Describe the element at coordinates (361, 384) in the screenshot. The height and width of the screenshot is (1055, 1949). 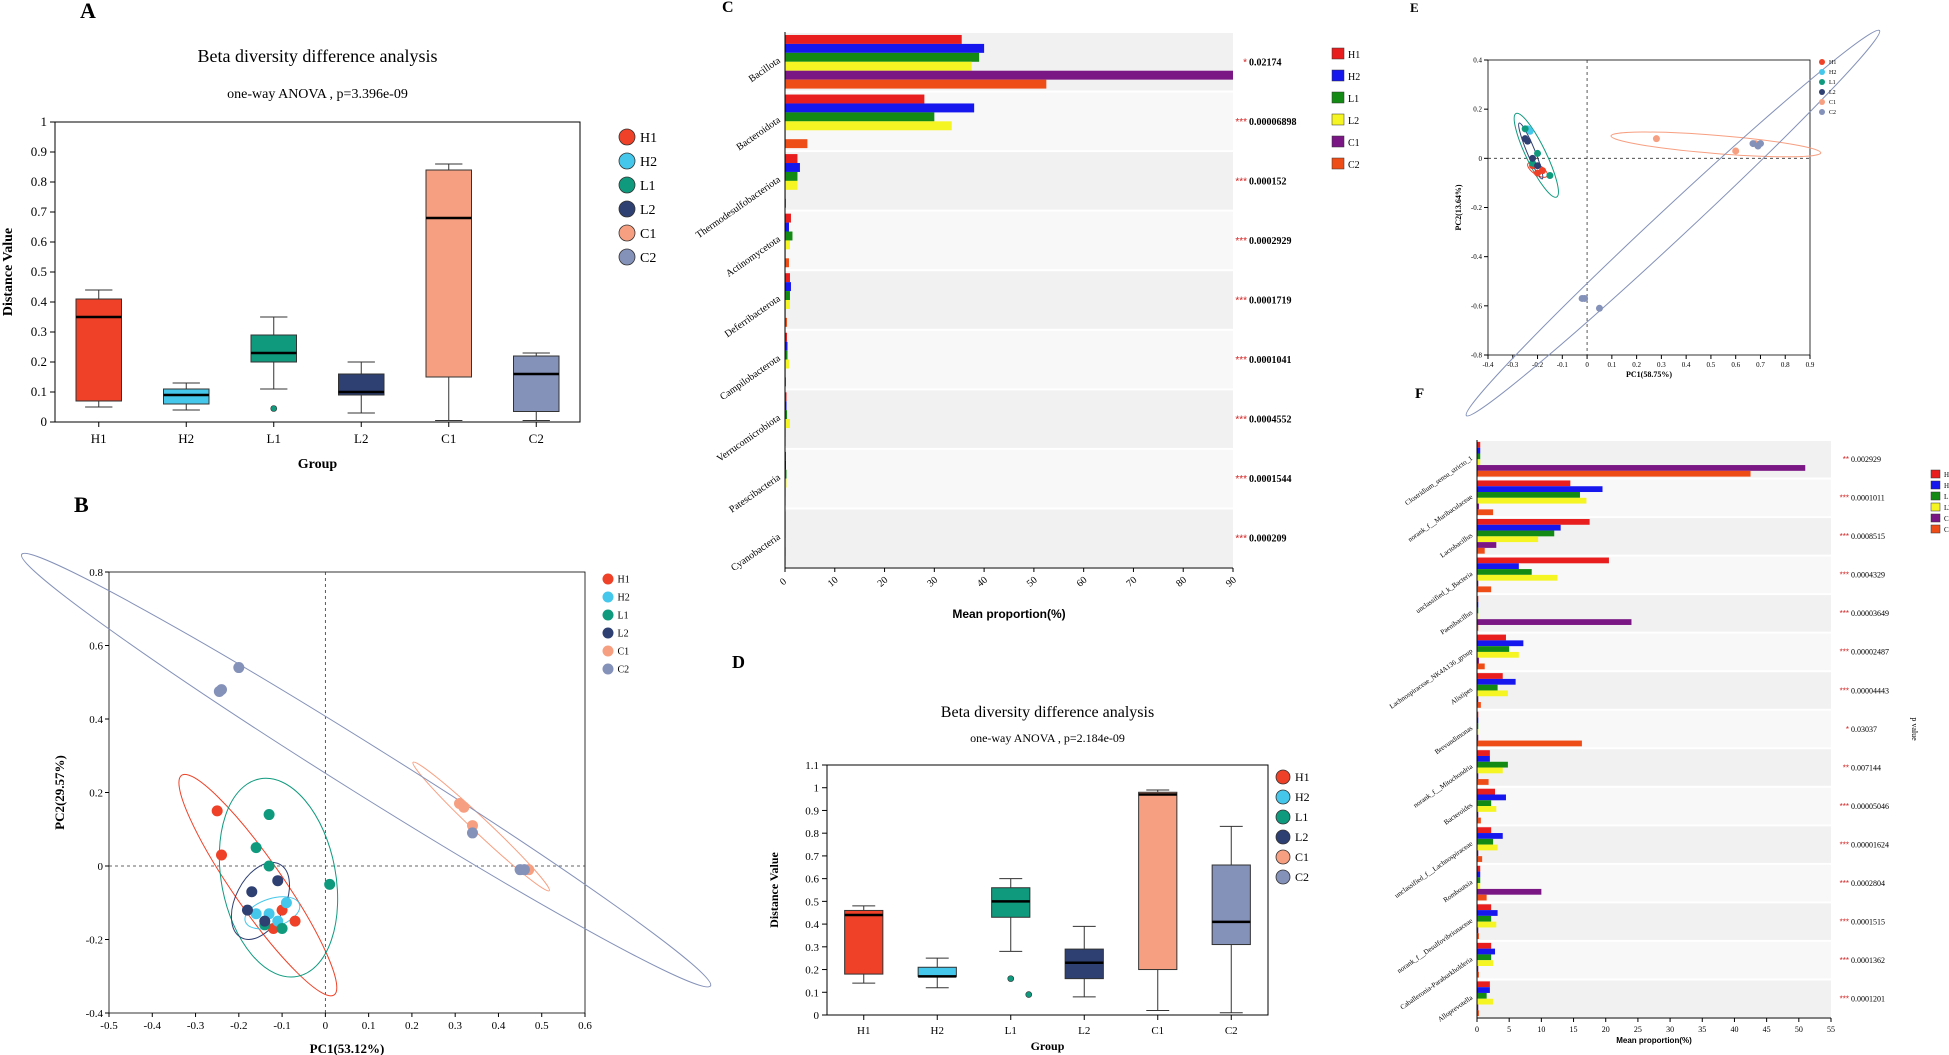
I see `box-L2` at that location.